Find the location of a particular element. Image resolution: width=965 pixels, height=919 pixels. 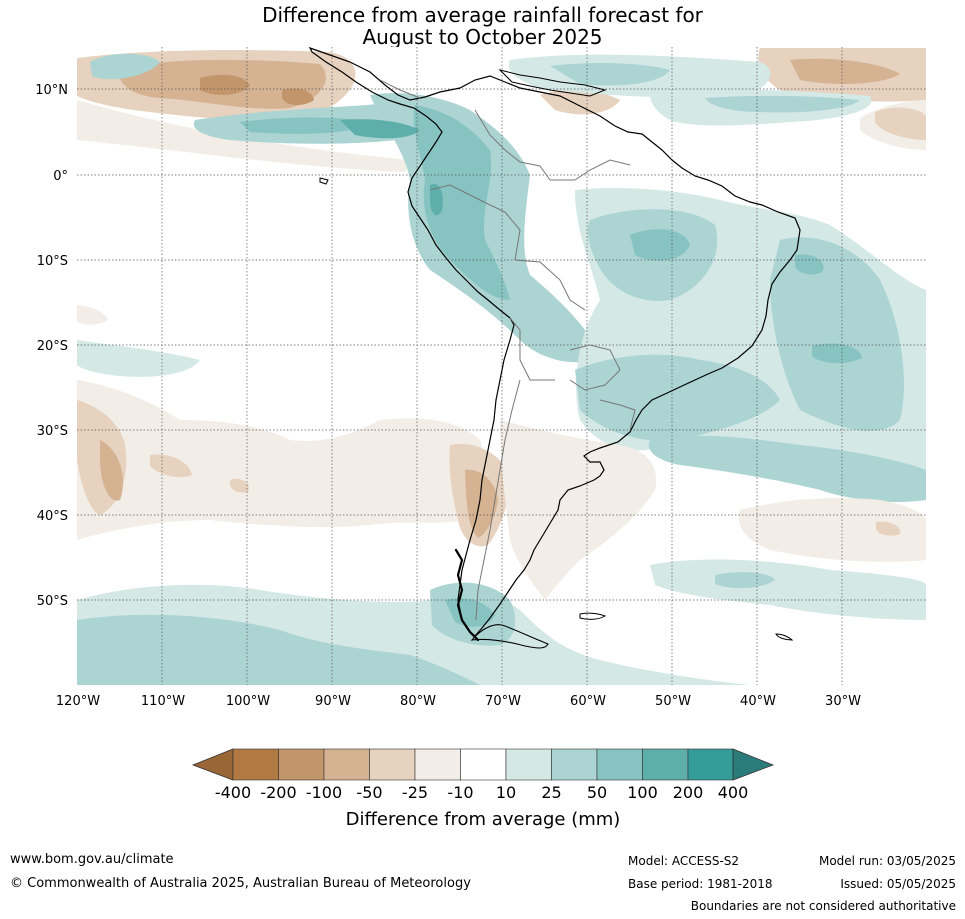

colorbar-tick-label: 100 is located at coordinates (642, 792).